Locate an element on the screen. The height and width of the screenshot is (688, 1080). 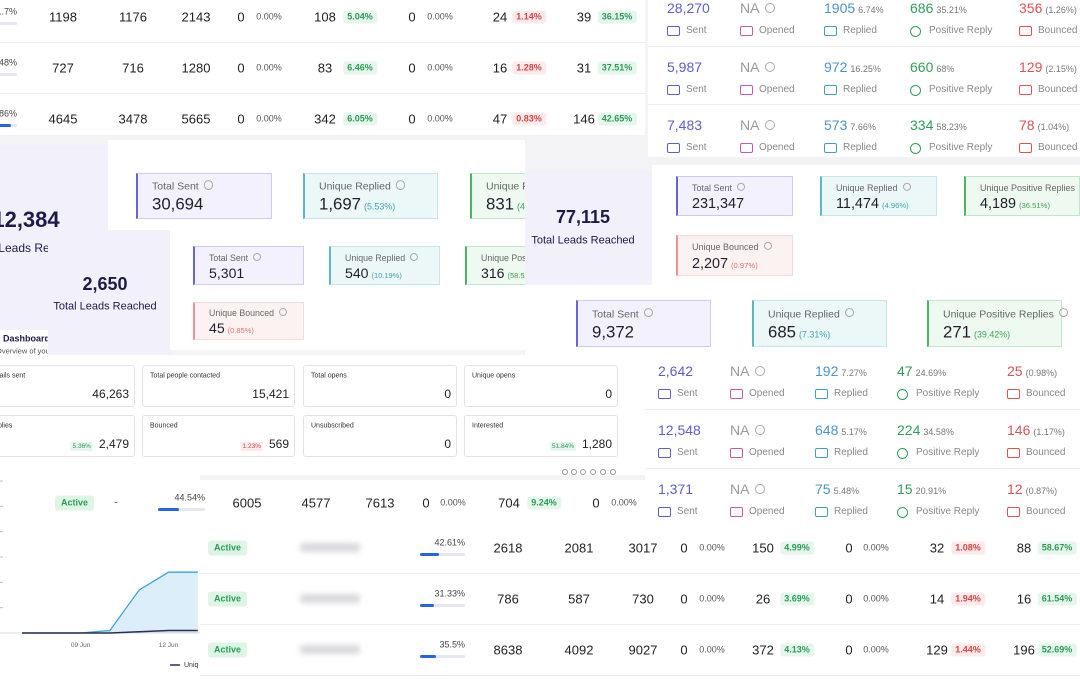
stat-value: 224 34.58% is located at coordinates (925, 431).